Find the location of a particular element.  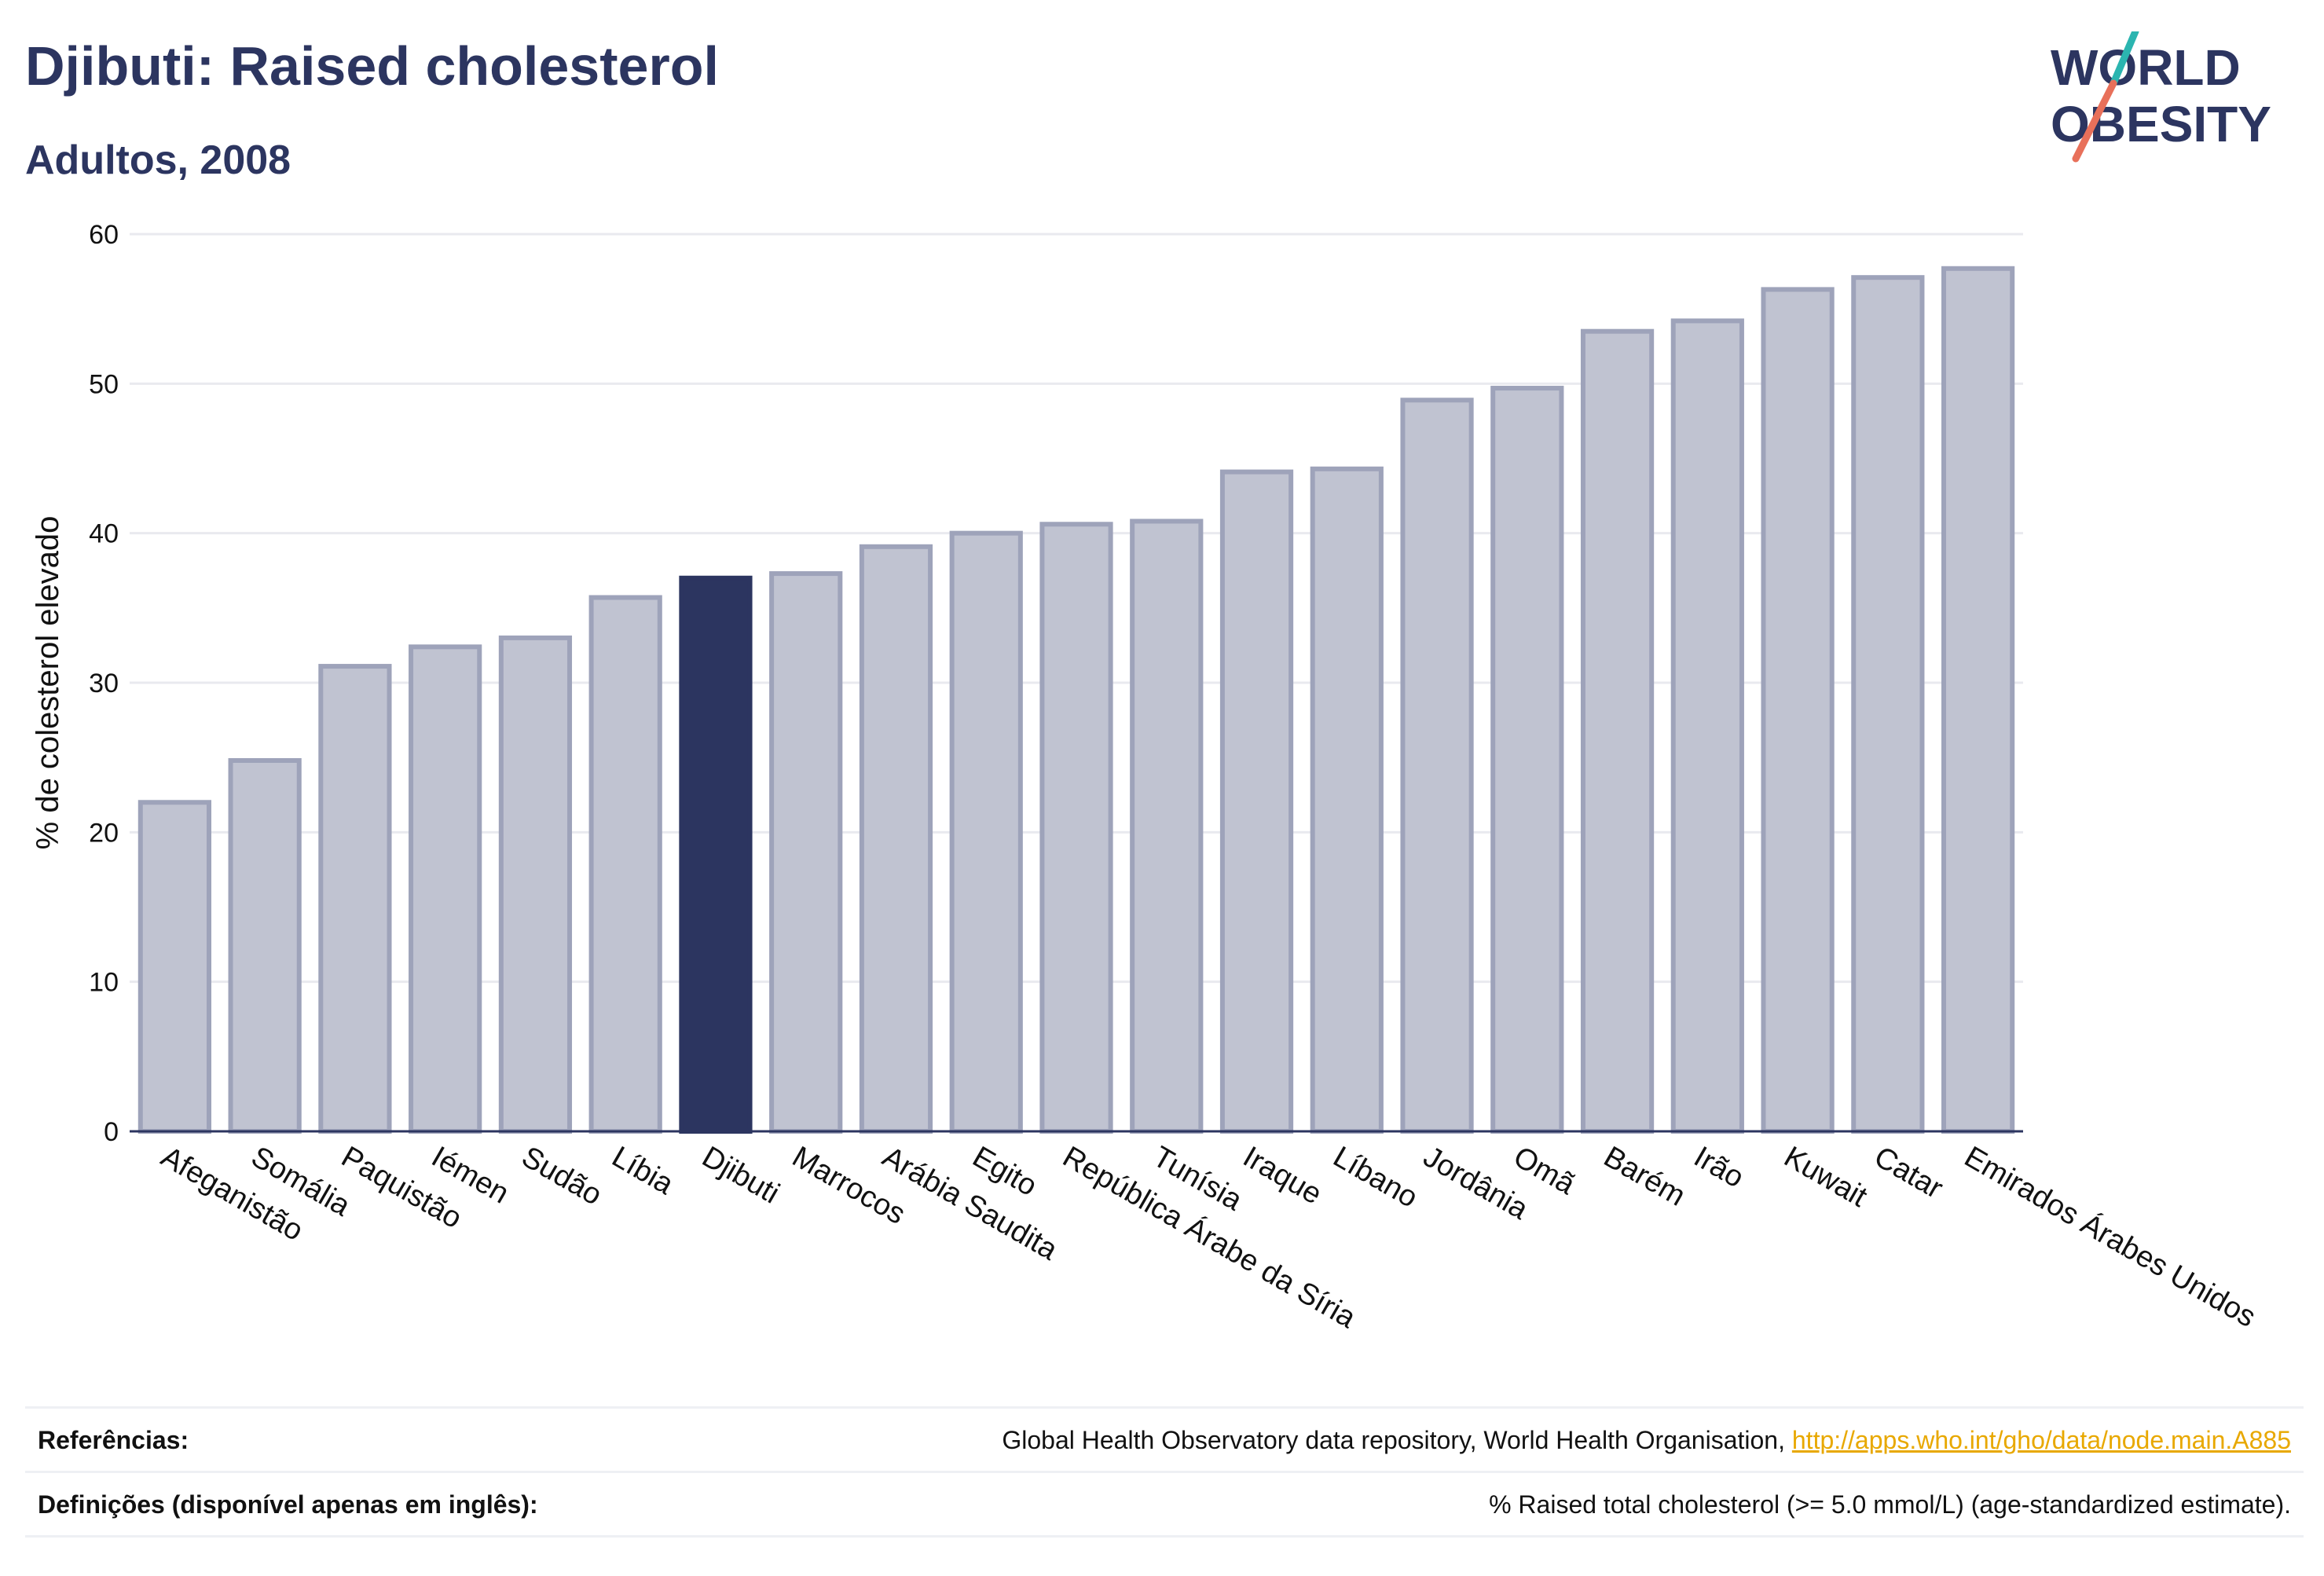

page-subtitle: Adultos, 2008 is located at coordinates (158, 160).